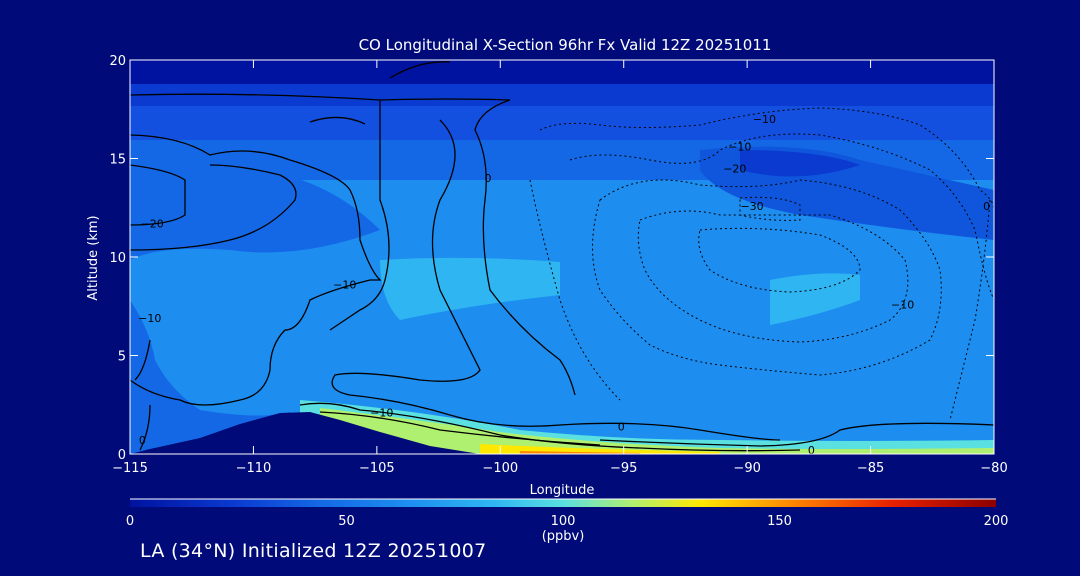 The image size is (1080, 576). What do you see at coordinates (563, 521) in the screenshot?
I see `colorbar-tick-label: 100` at bounding box center [563, 521].